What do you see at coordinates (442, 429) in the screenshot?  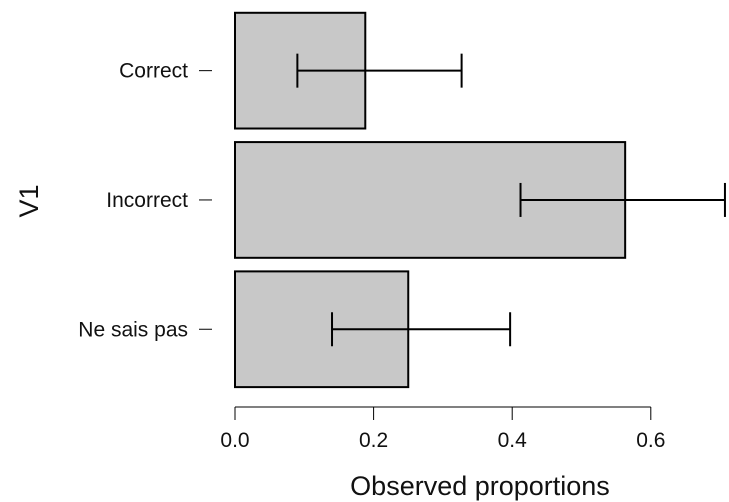 I see `x-axis: 0.0 0.2 0.4 0.6` at bounding box center [442, 429].